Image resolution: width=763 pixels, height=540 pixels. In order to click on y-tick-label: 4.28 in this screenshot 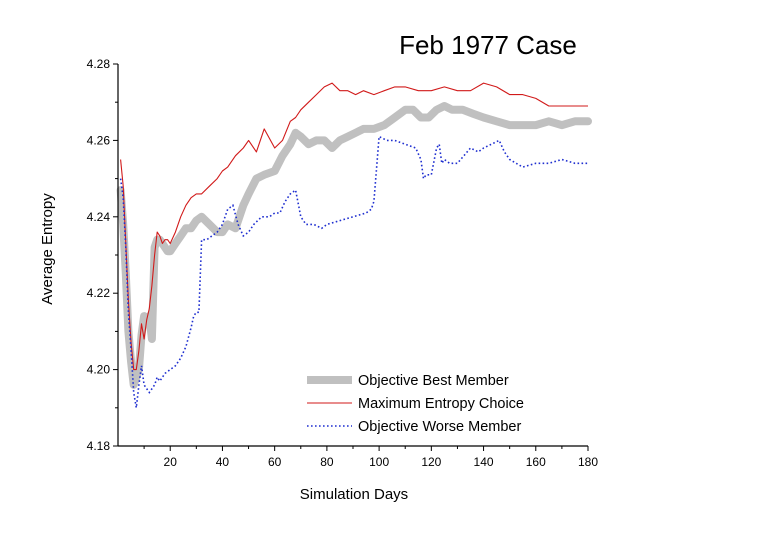, I will do `click(99, 64)`.